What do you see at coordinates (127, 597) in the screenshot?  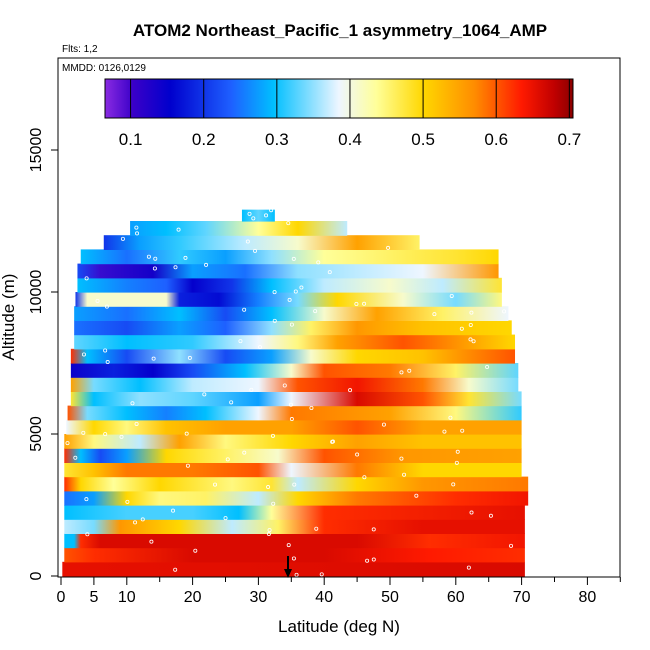 I see `x-tick-label: 10` at bounding box center [127, 597].